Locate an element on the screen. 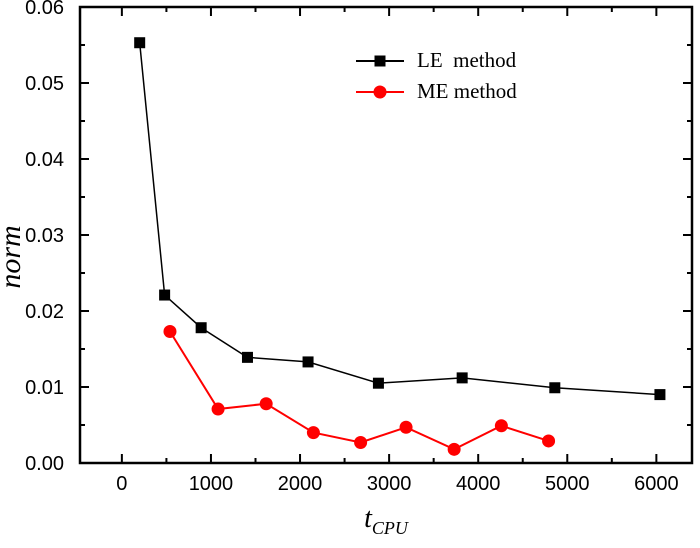 The height and width of the screenshot is (548, 700). x-axis-title: tCPU is located at coordinates (386, 521).